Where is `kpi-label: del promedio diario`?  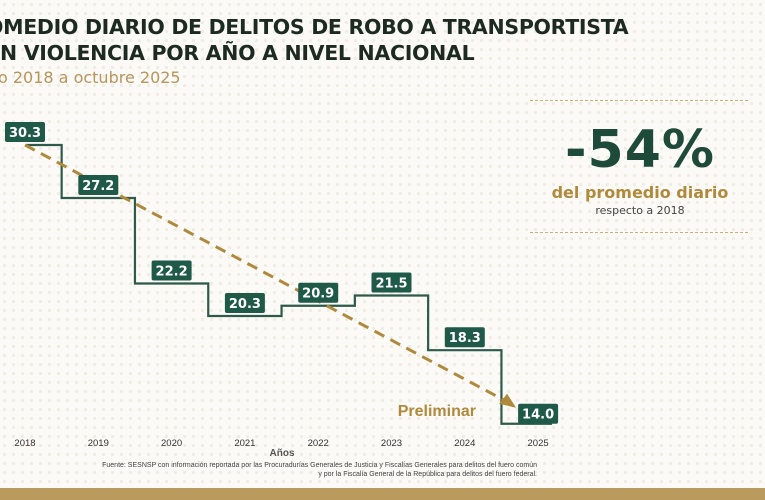
kpi-label: del promedio diario is located at coordinates (640, 192).